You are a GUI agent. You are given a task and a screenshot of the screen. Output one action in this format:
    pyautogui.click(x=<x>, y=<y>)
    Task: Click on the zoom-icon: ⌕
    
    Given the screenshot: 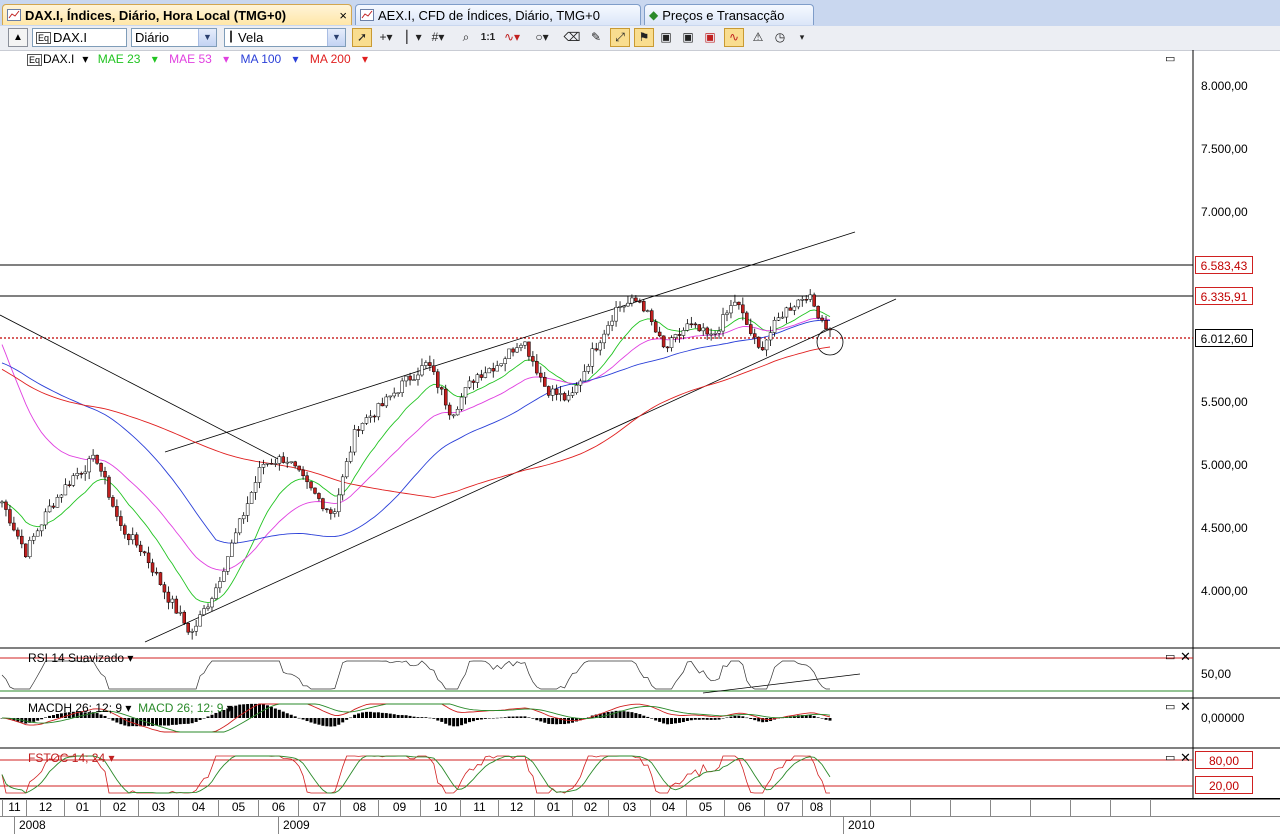 What is the action you would take?
    pyautogui.click(x=466, y=37)
    